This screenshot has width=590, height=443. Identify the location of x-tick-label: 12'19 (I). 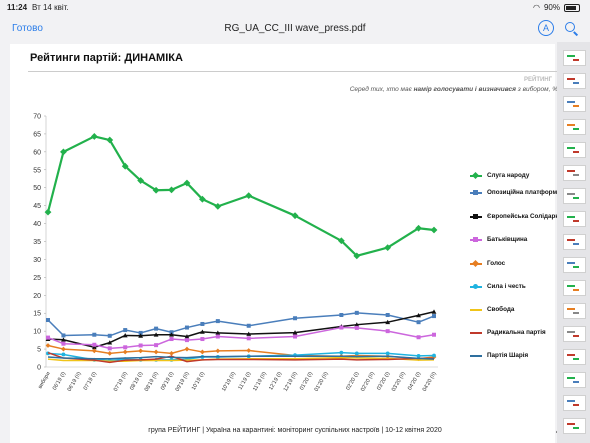
(275, 381).